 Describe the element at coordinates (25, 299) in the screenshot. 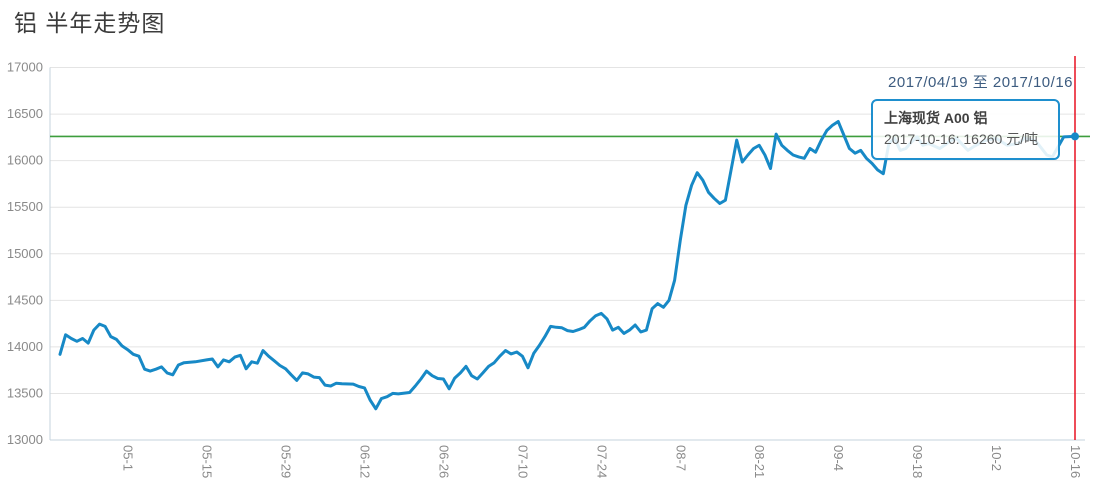

I see `y-axis-label: 14500` at that location.